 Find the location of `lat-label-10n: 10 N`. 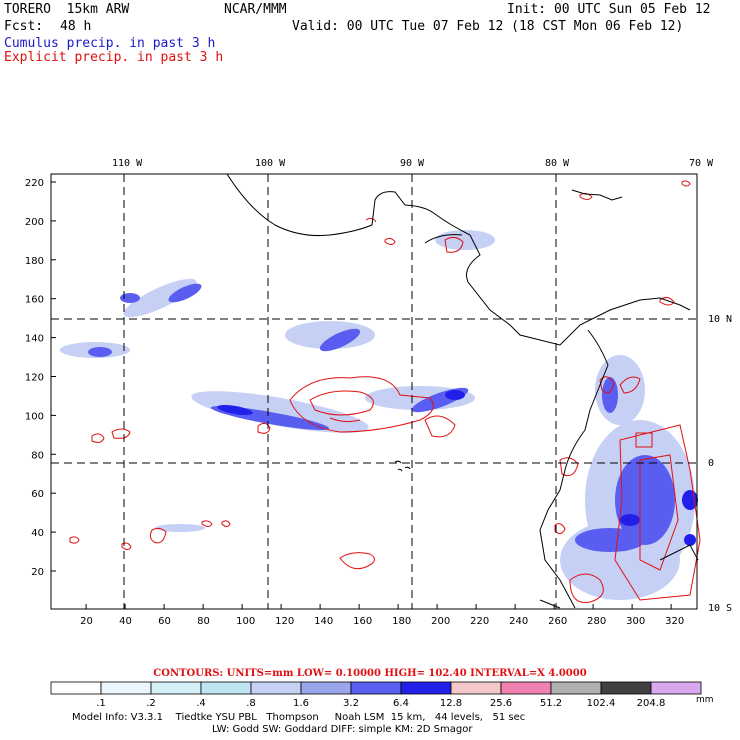

lat-label-10n: 10 N is located at coordinates (720, 319).